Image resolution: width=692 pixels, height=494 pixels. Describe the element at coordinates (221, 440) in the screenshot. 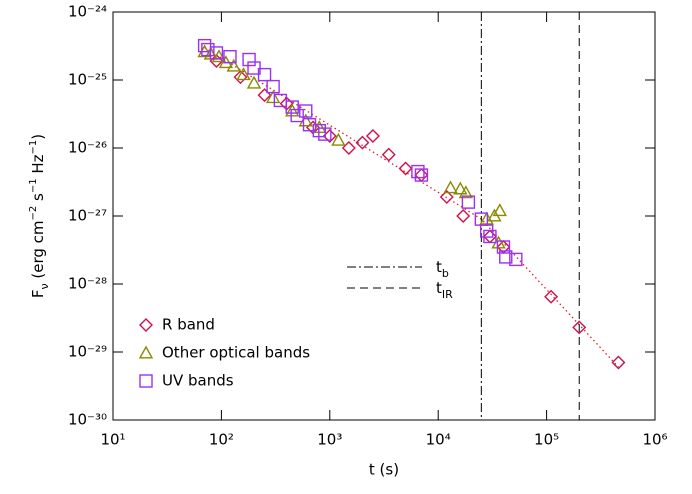

I see `x-tick-label: 10²` at that location.